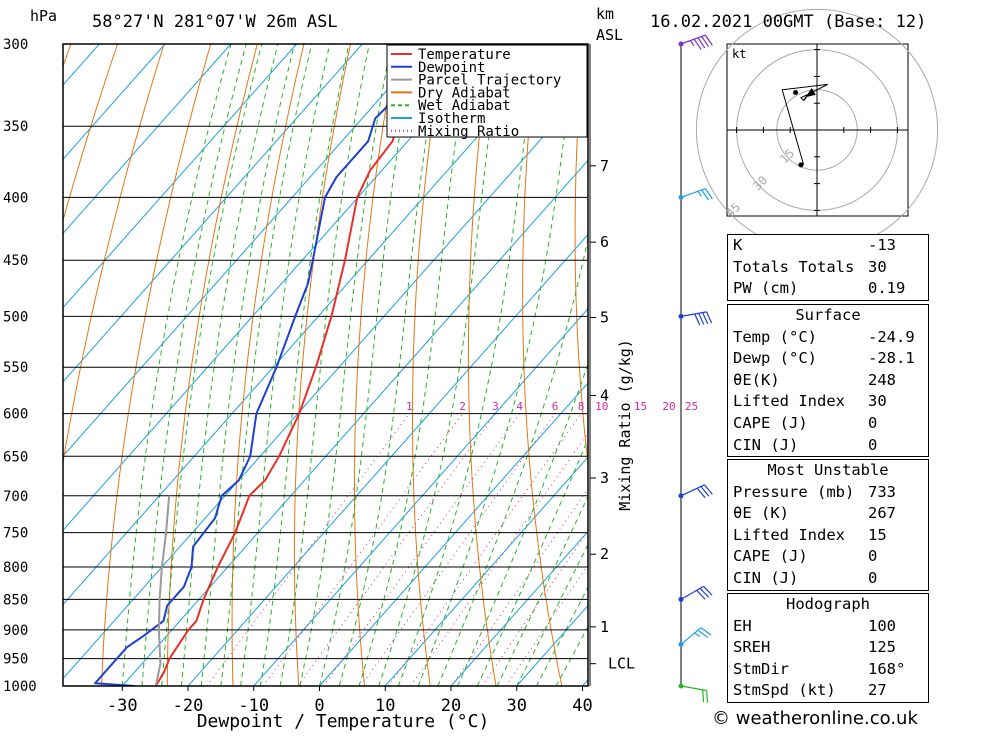 The image size is (1000, 737). Describe the element at coordinates (604, 242) in the screenshot. I see `km-tick-label: 6` at that location.